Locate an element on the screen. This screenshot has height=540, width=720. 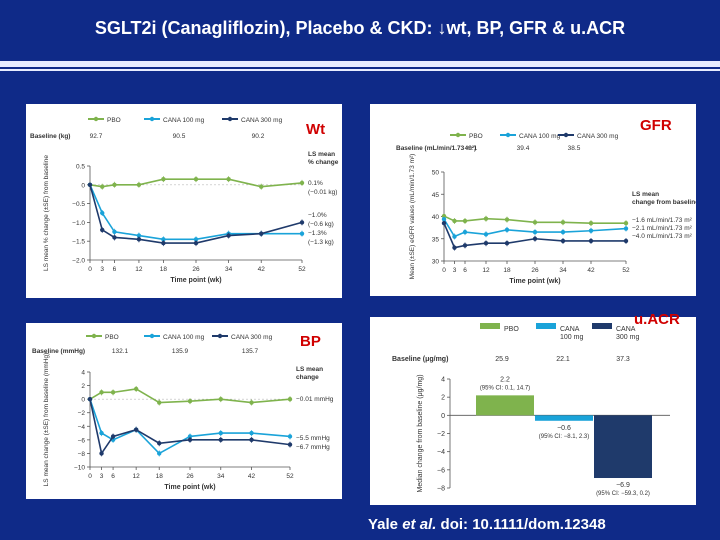
wt-x-tick-label-6: 34 is located at coordinates (229, 269).